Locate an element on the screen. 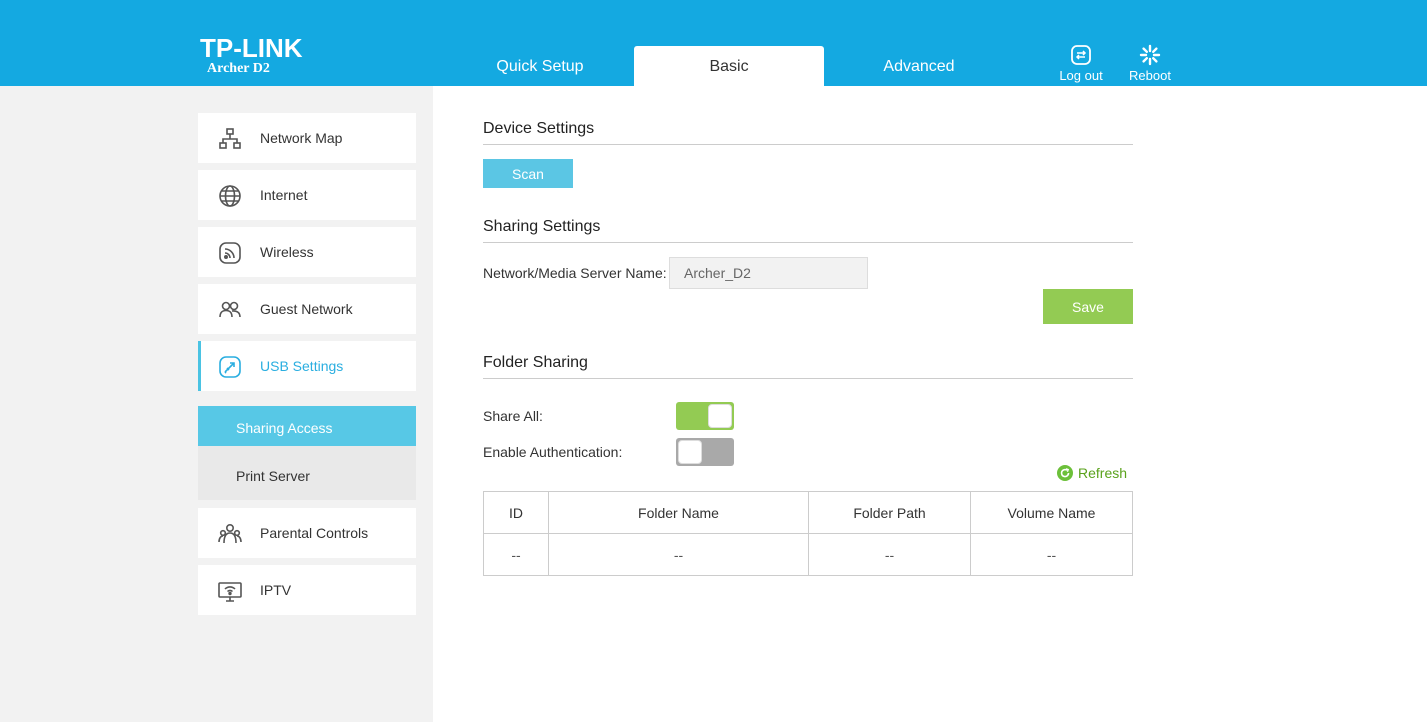 The image size is (1427, 722). wireless-icon is located at coordinates (230, 253).